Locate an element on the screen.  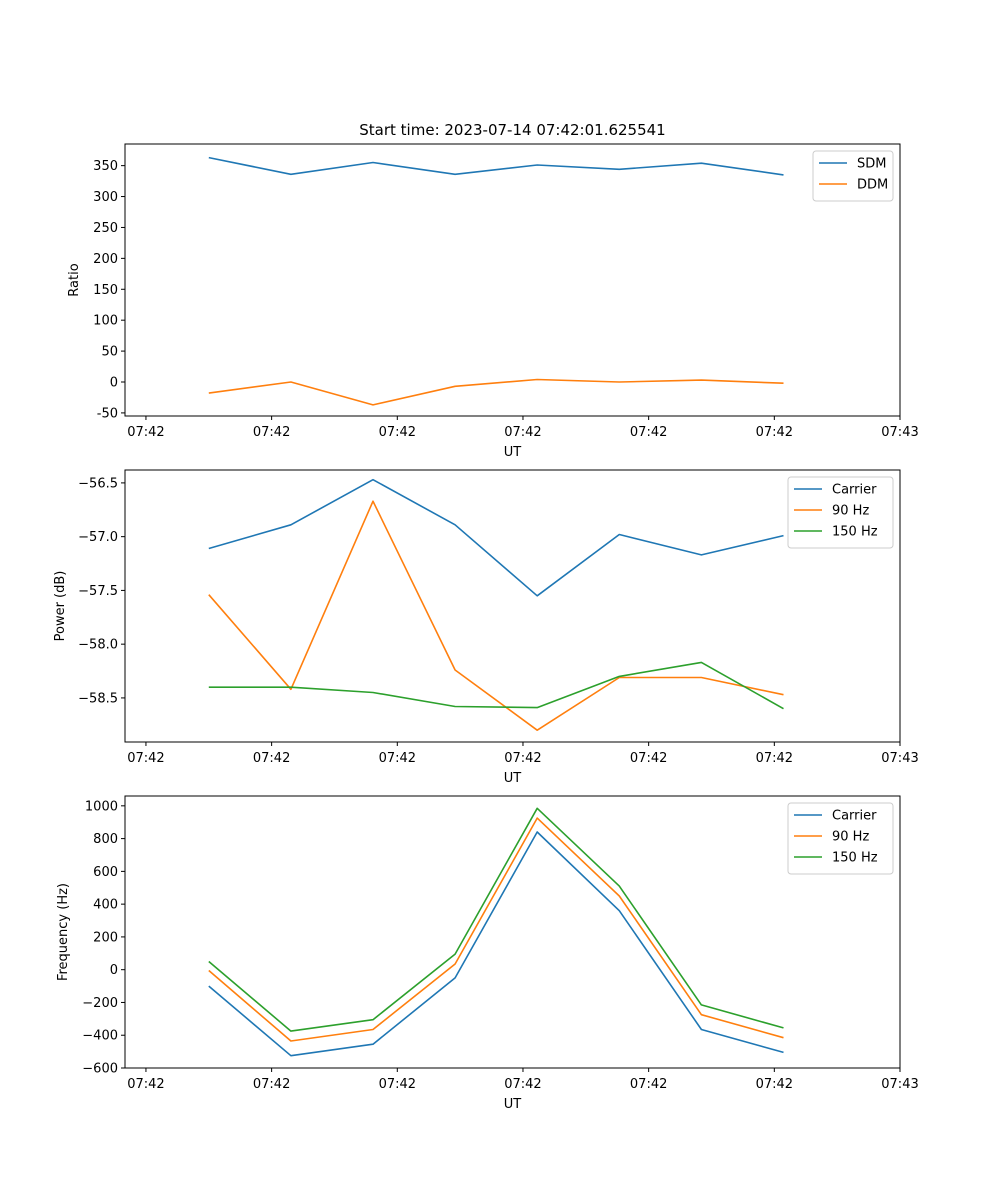
y-tick-label: 100 is located at coordinates (105, 321).